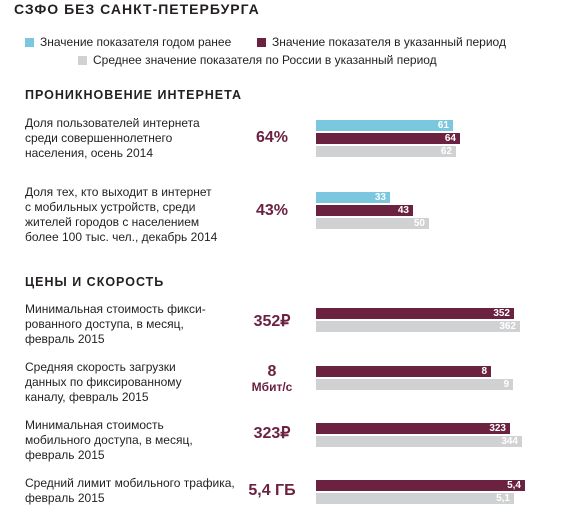 The image size is (561, 508). I want to click on headline-value: 8 Мбит/с, so click(272, 379).